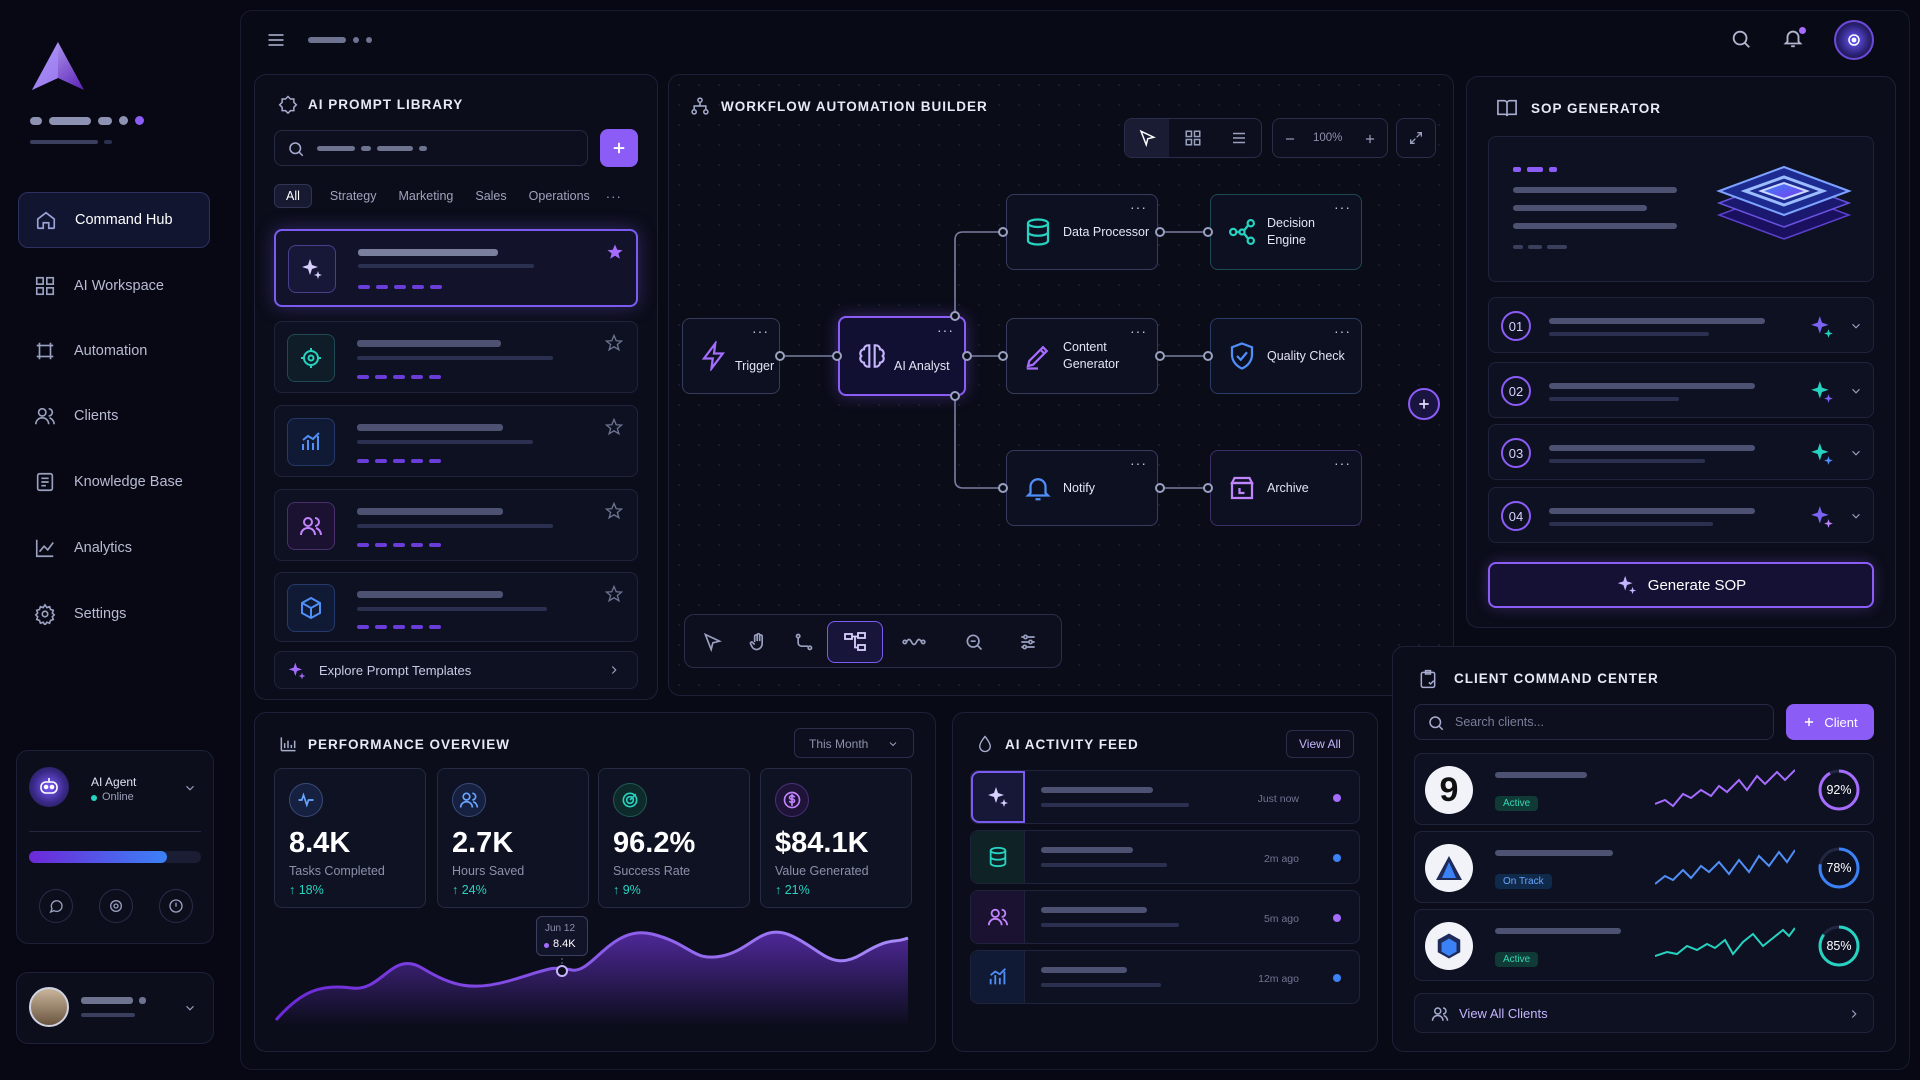 This screenshot has height=1080, width=1920. I want to click on nav-command-hub: Command Hub, so click(114, 220).